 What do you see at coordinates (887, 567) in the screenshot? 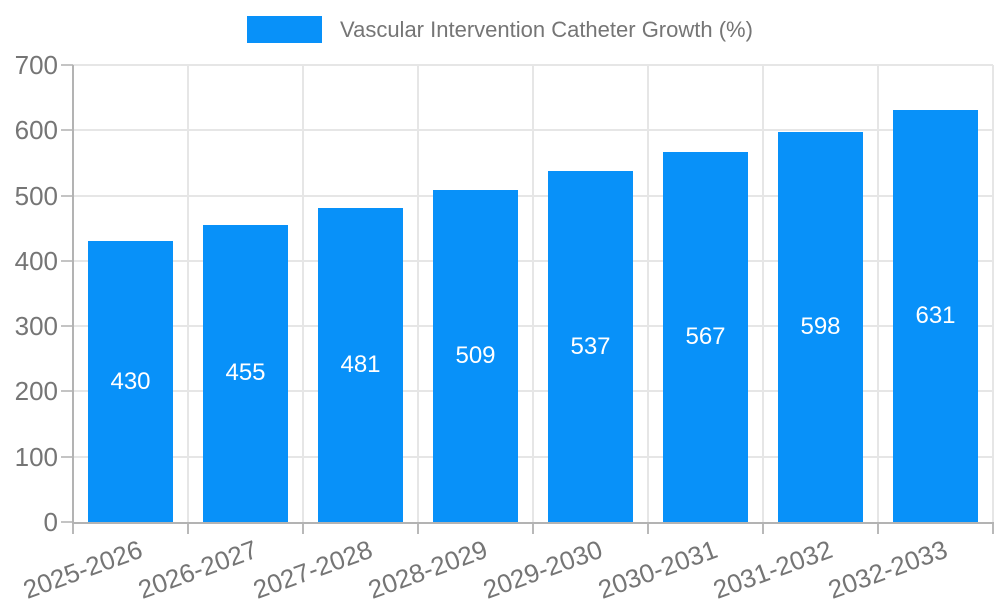
I see `x-axis-tick-label: 2032-2033` at bounding box center [887, 567].